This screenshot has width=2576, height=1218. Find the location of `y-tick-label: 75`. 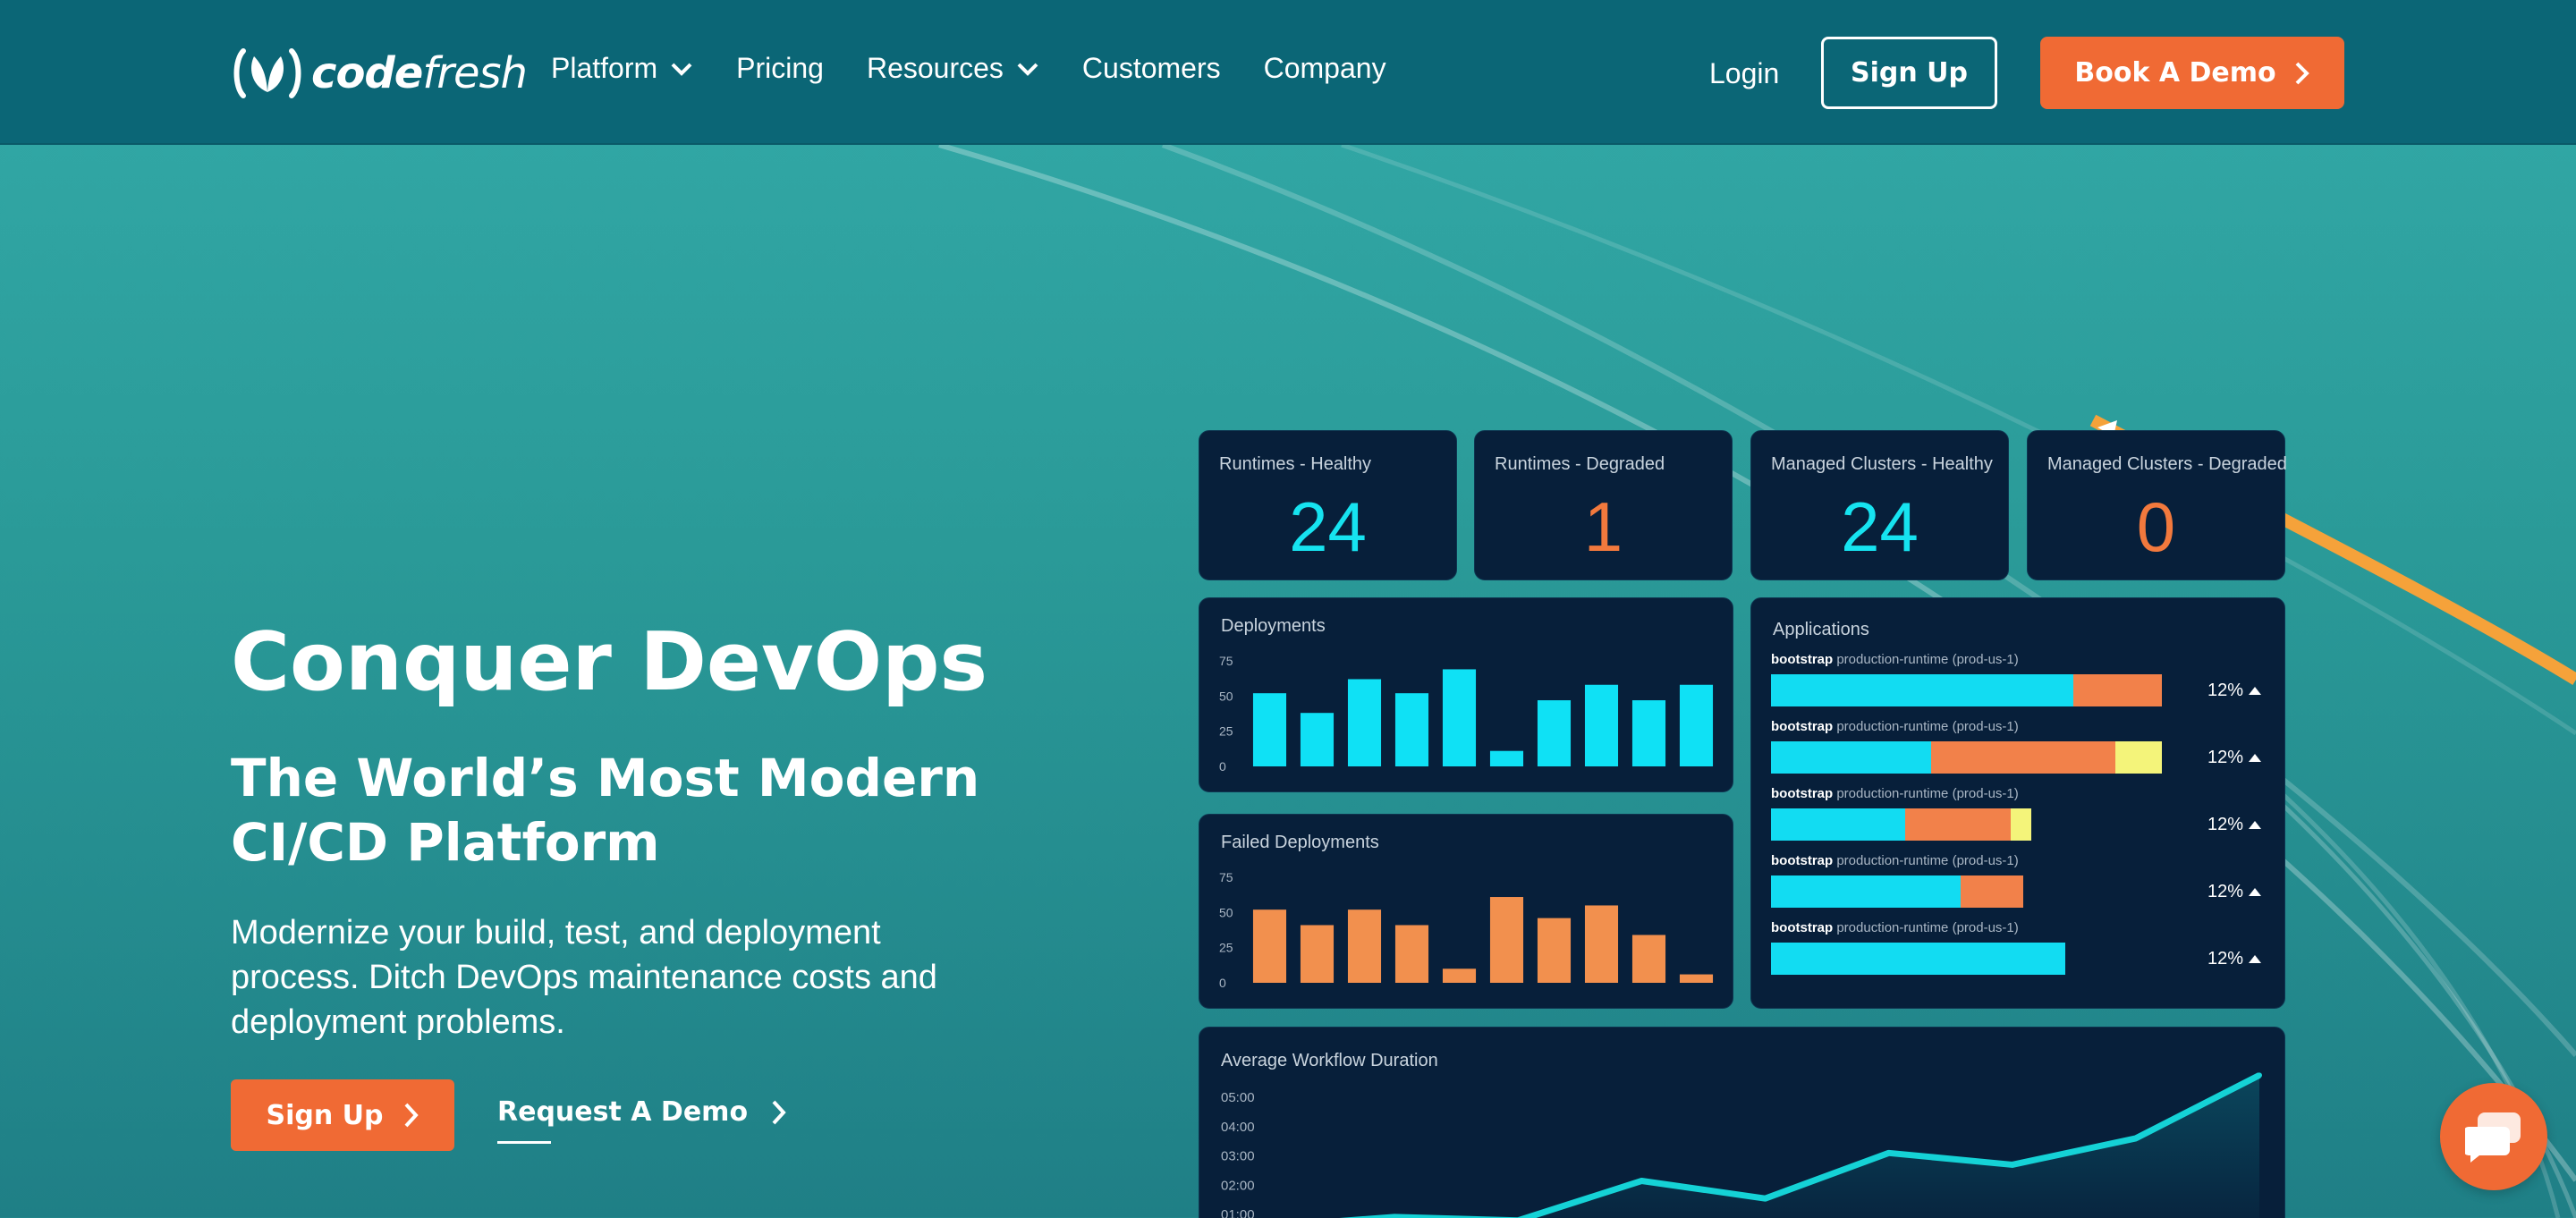

y-tick-label: 75 is located at coordinates (1226, 877).